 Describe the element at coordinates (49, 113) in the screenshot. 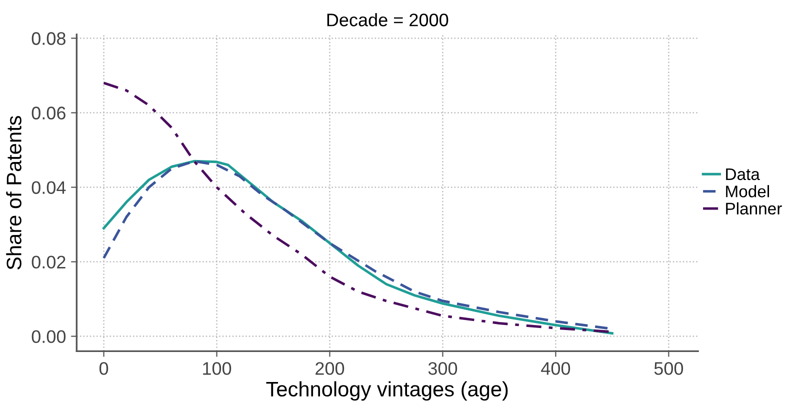

I see `y-tick-label: 0.06` at that location.